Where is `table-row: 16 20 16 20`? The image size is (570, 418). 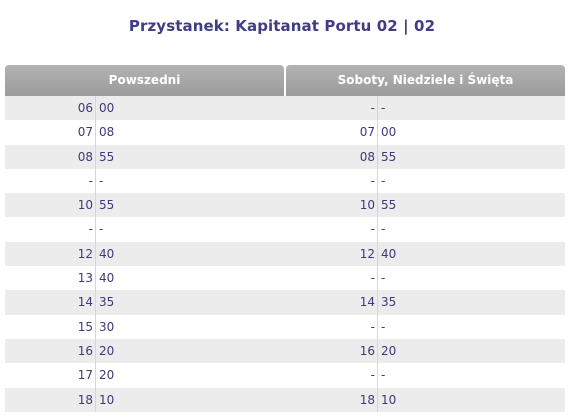
table-row: 16 20 16 20 is located at coordinates (285, 351).